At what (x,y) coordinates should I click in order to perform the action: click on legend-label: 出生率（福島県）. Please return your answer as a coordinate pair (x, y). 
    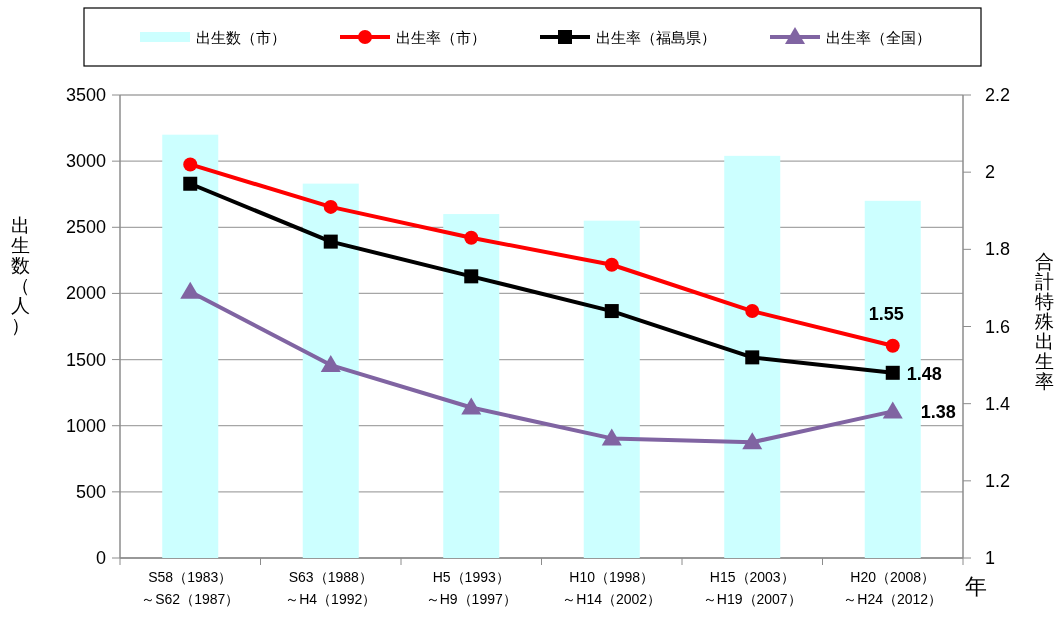
    Looking at the image, I should click on (656, 37).